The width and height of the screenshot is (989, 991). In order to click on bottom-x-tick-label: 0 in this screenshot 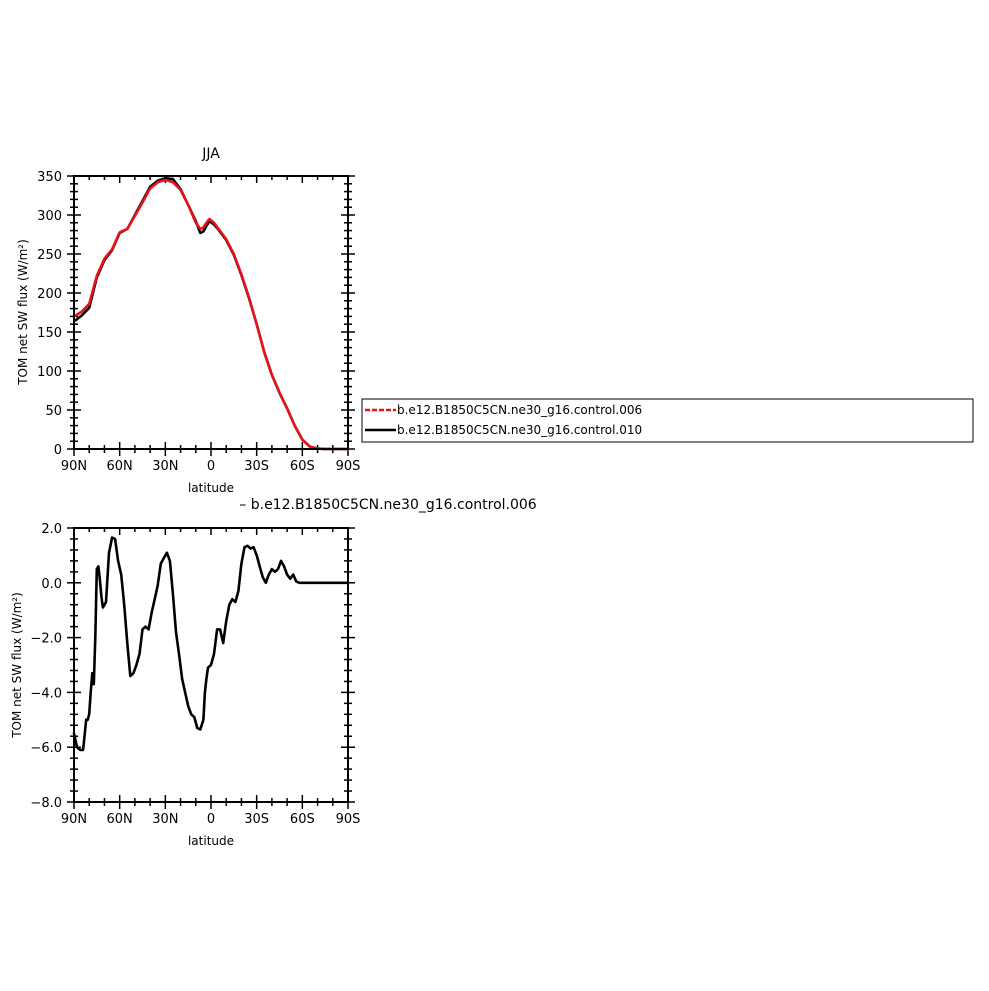, I will do `click(211, 819)`.